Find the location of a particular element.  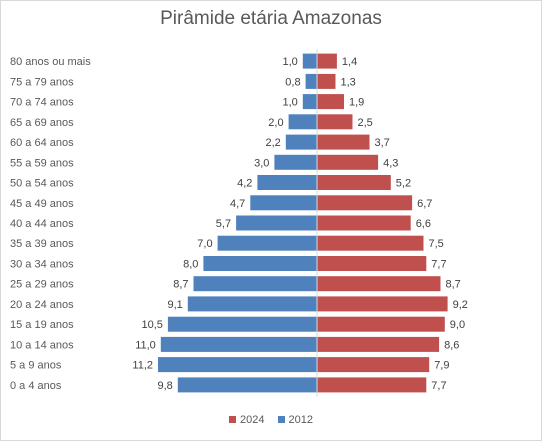

category-label: 35 a 39 anos is located at coordinates (42, 244).